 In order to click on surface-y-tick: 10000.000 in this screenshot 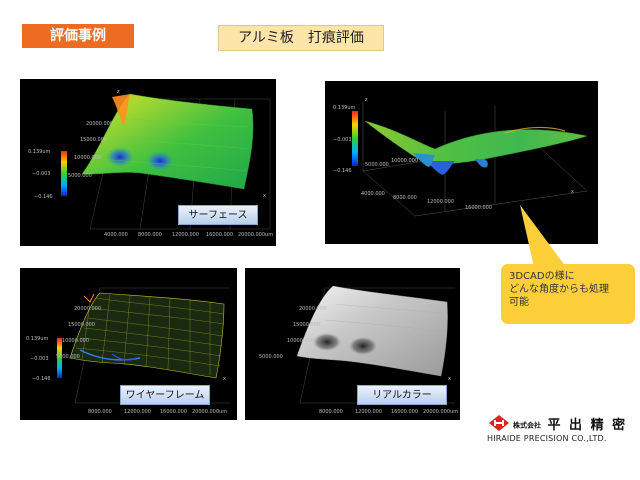, I will do `click(87, 158)`.